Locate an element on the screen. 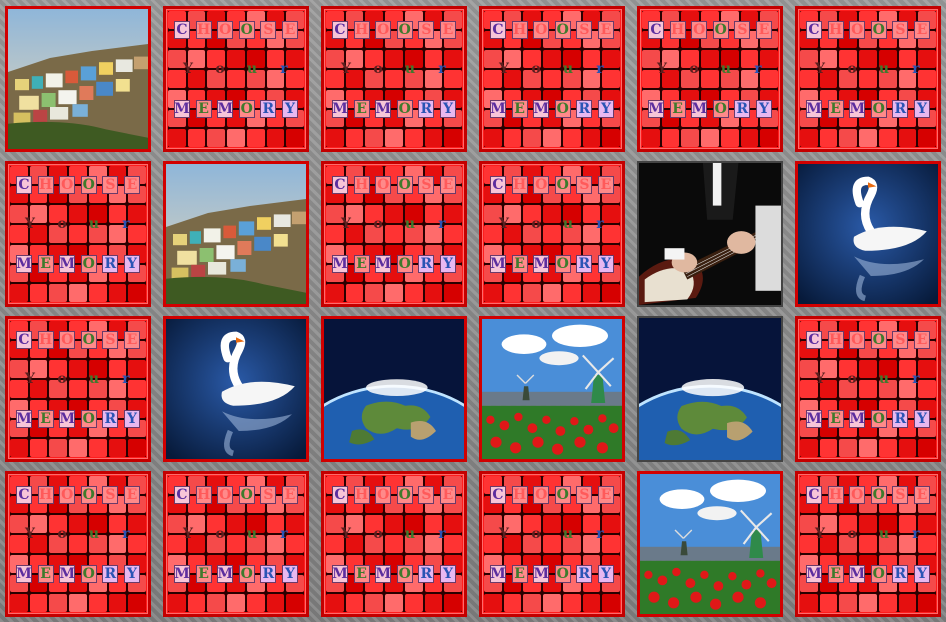  village-hillside-image is located at coordinates (78, 79).